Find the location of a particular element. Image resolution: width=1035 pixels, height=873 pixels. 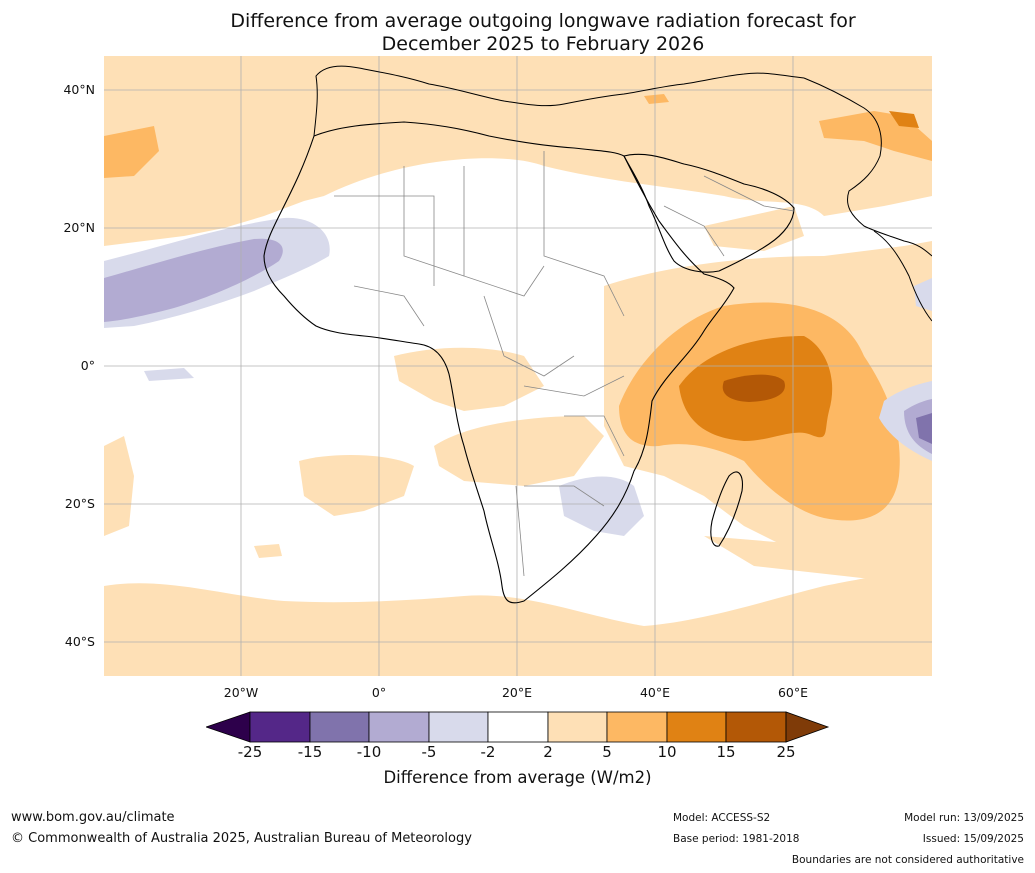

anomaly-region-south-positive is located at coordinates (518, 623).